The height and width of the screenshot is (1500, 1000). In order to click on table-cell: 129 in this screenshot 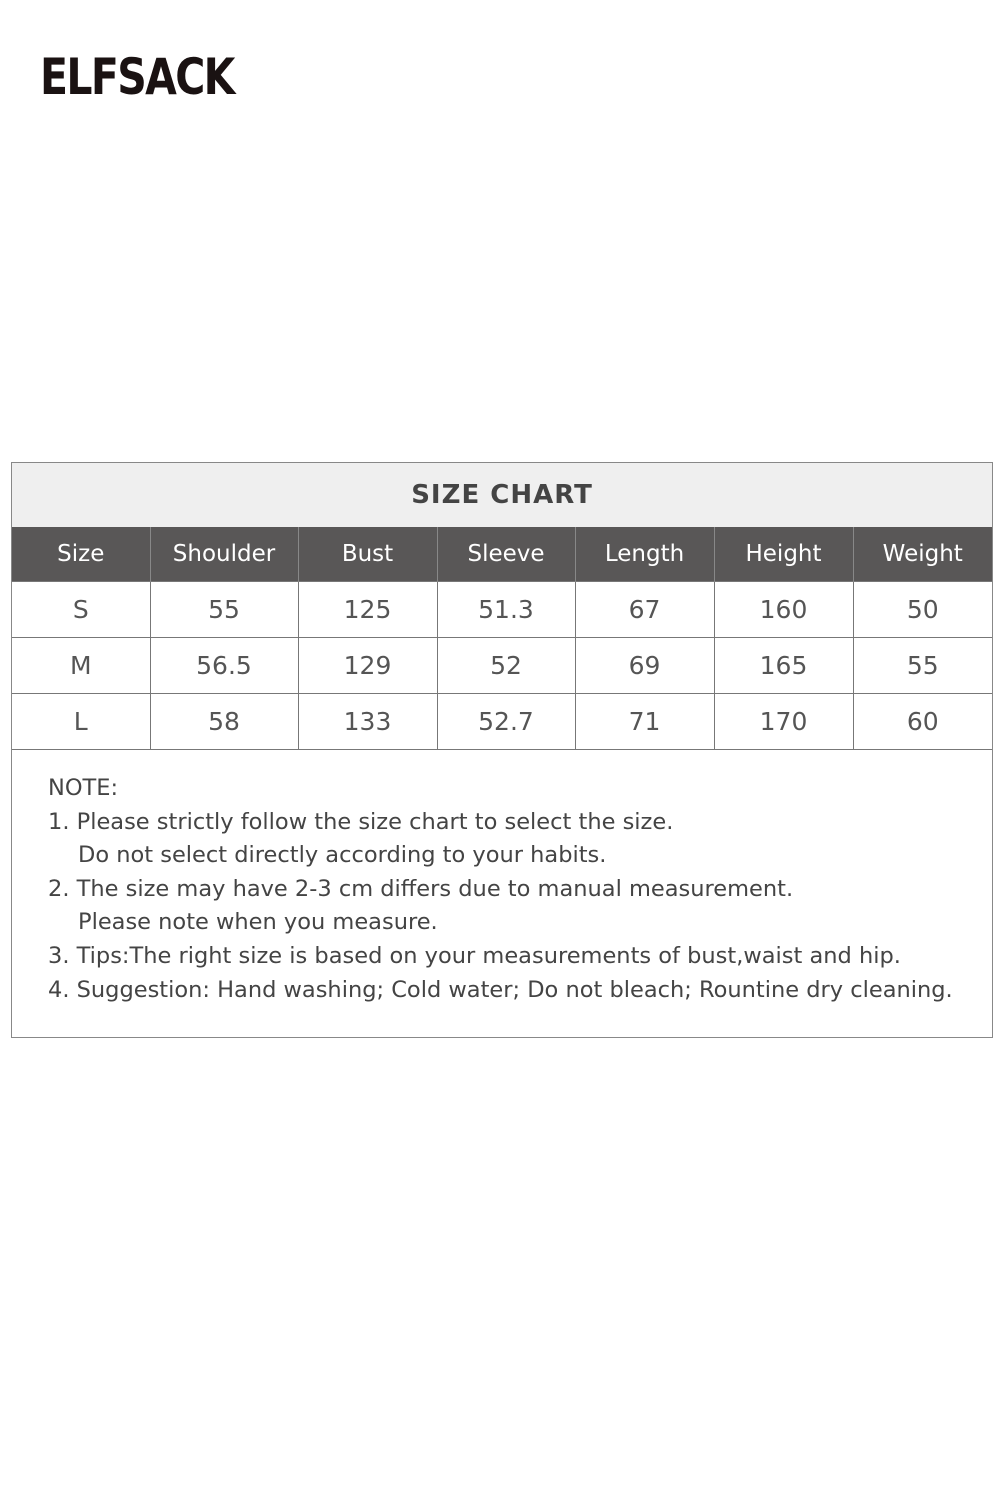, I will do `click(367, 665)`.